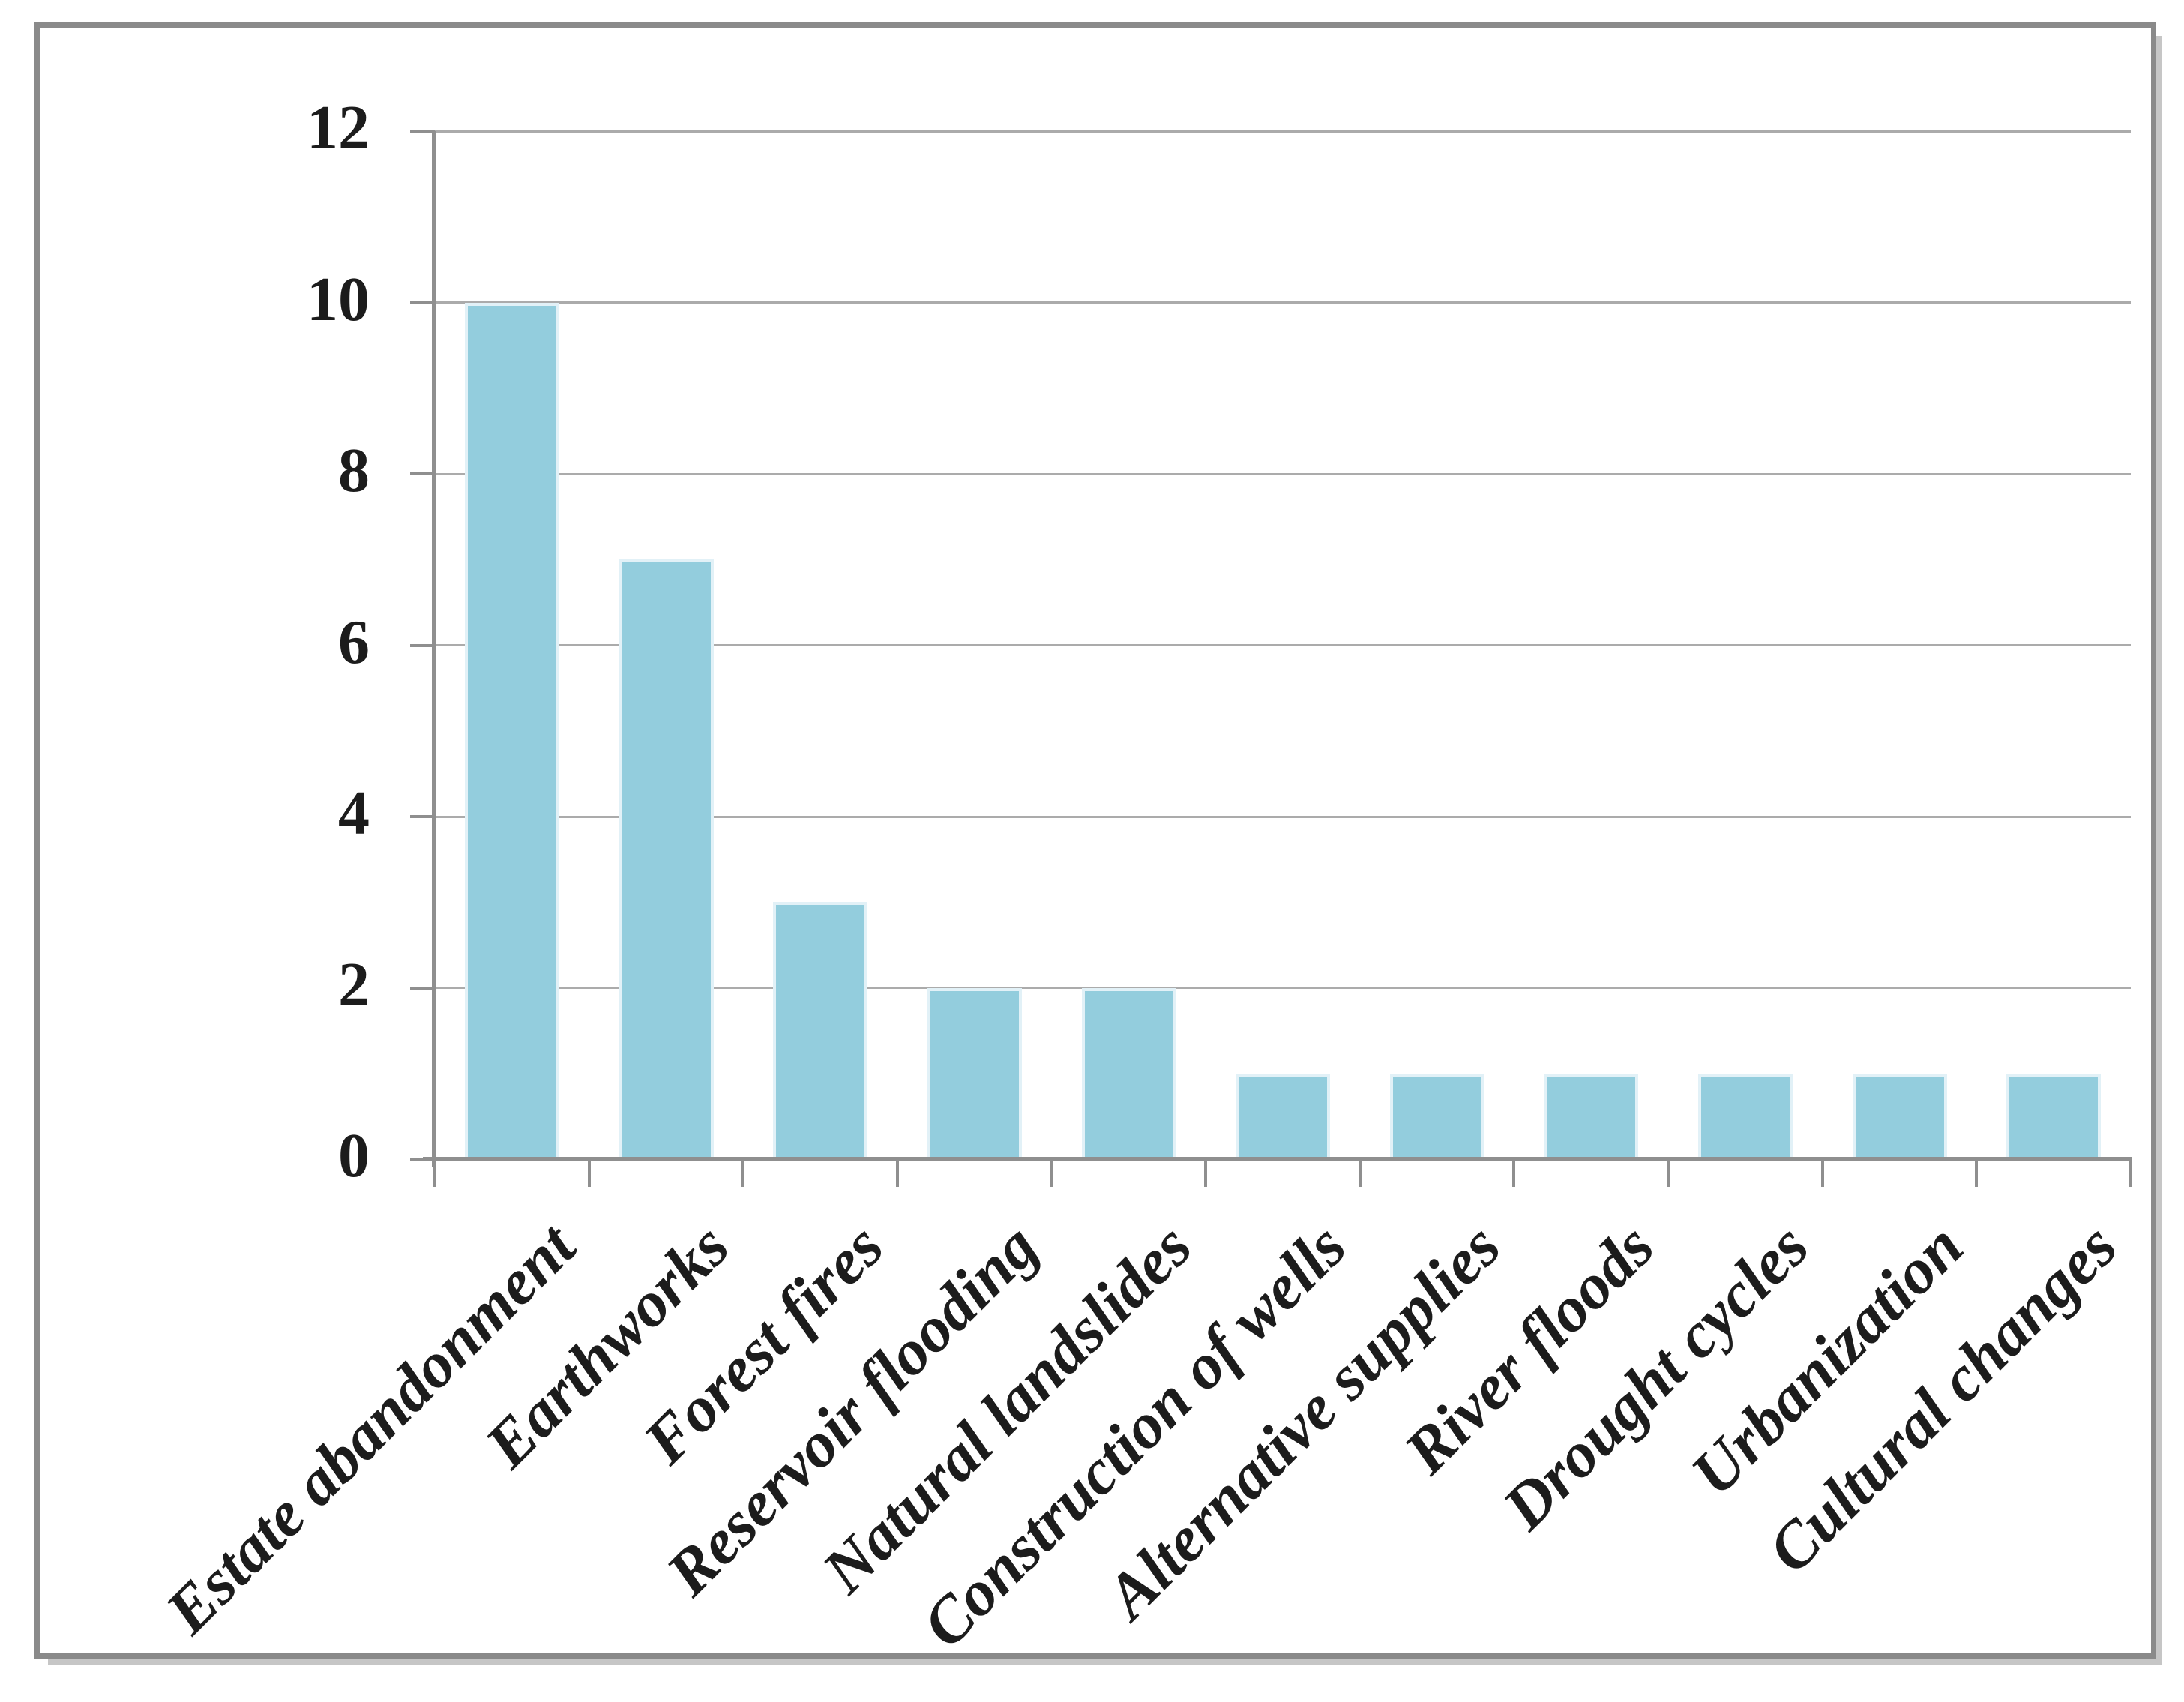 The height and width of the screenshot is (1702, 2184). Describe the element at coordinates (338, 128) in the screenshot. I see `y-tick-label: 12` at that location.